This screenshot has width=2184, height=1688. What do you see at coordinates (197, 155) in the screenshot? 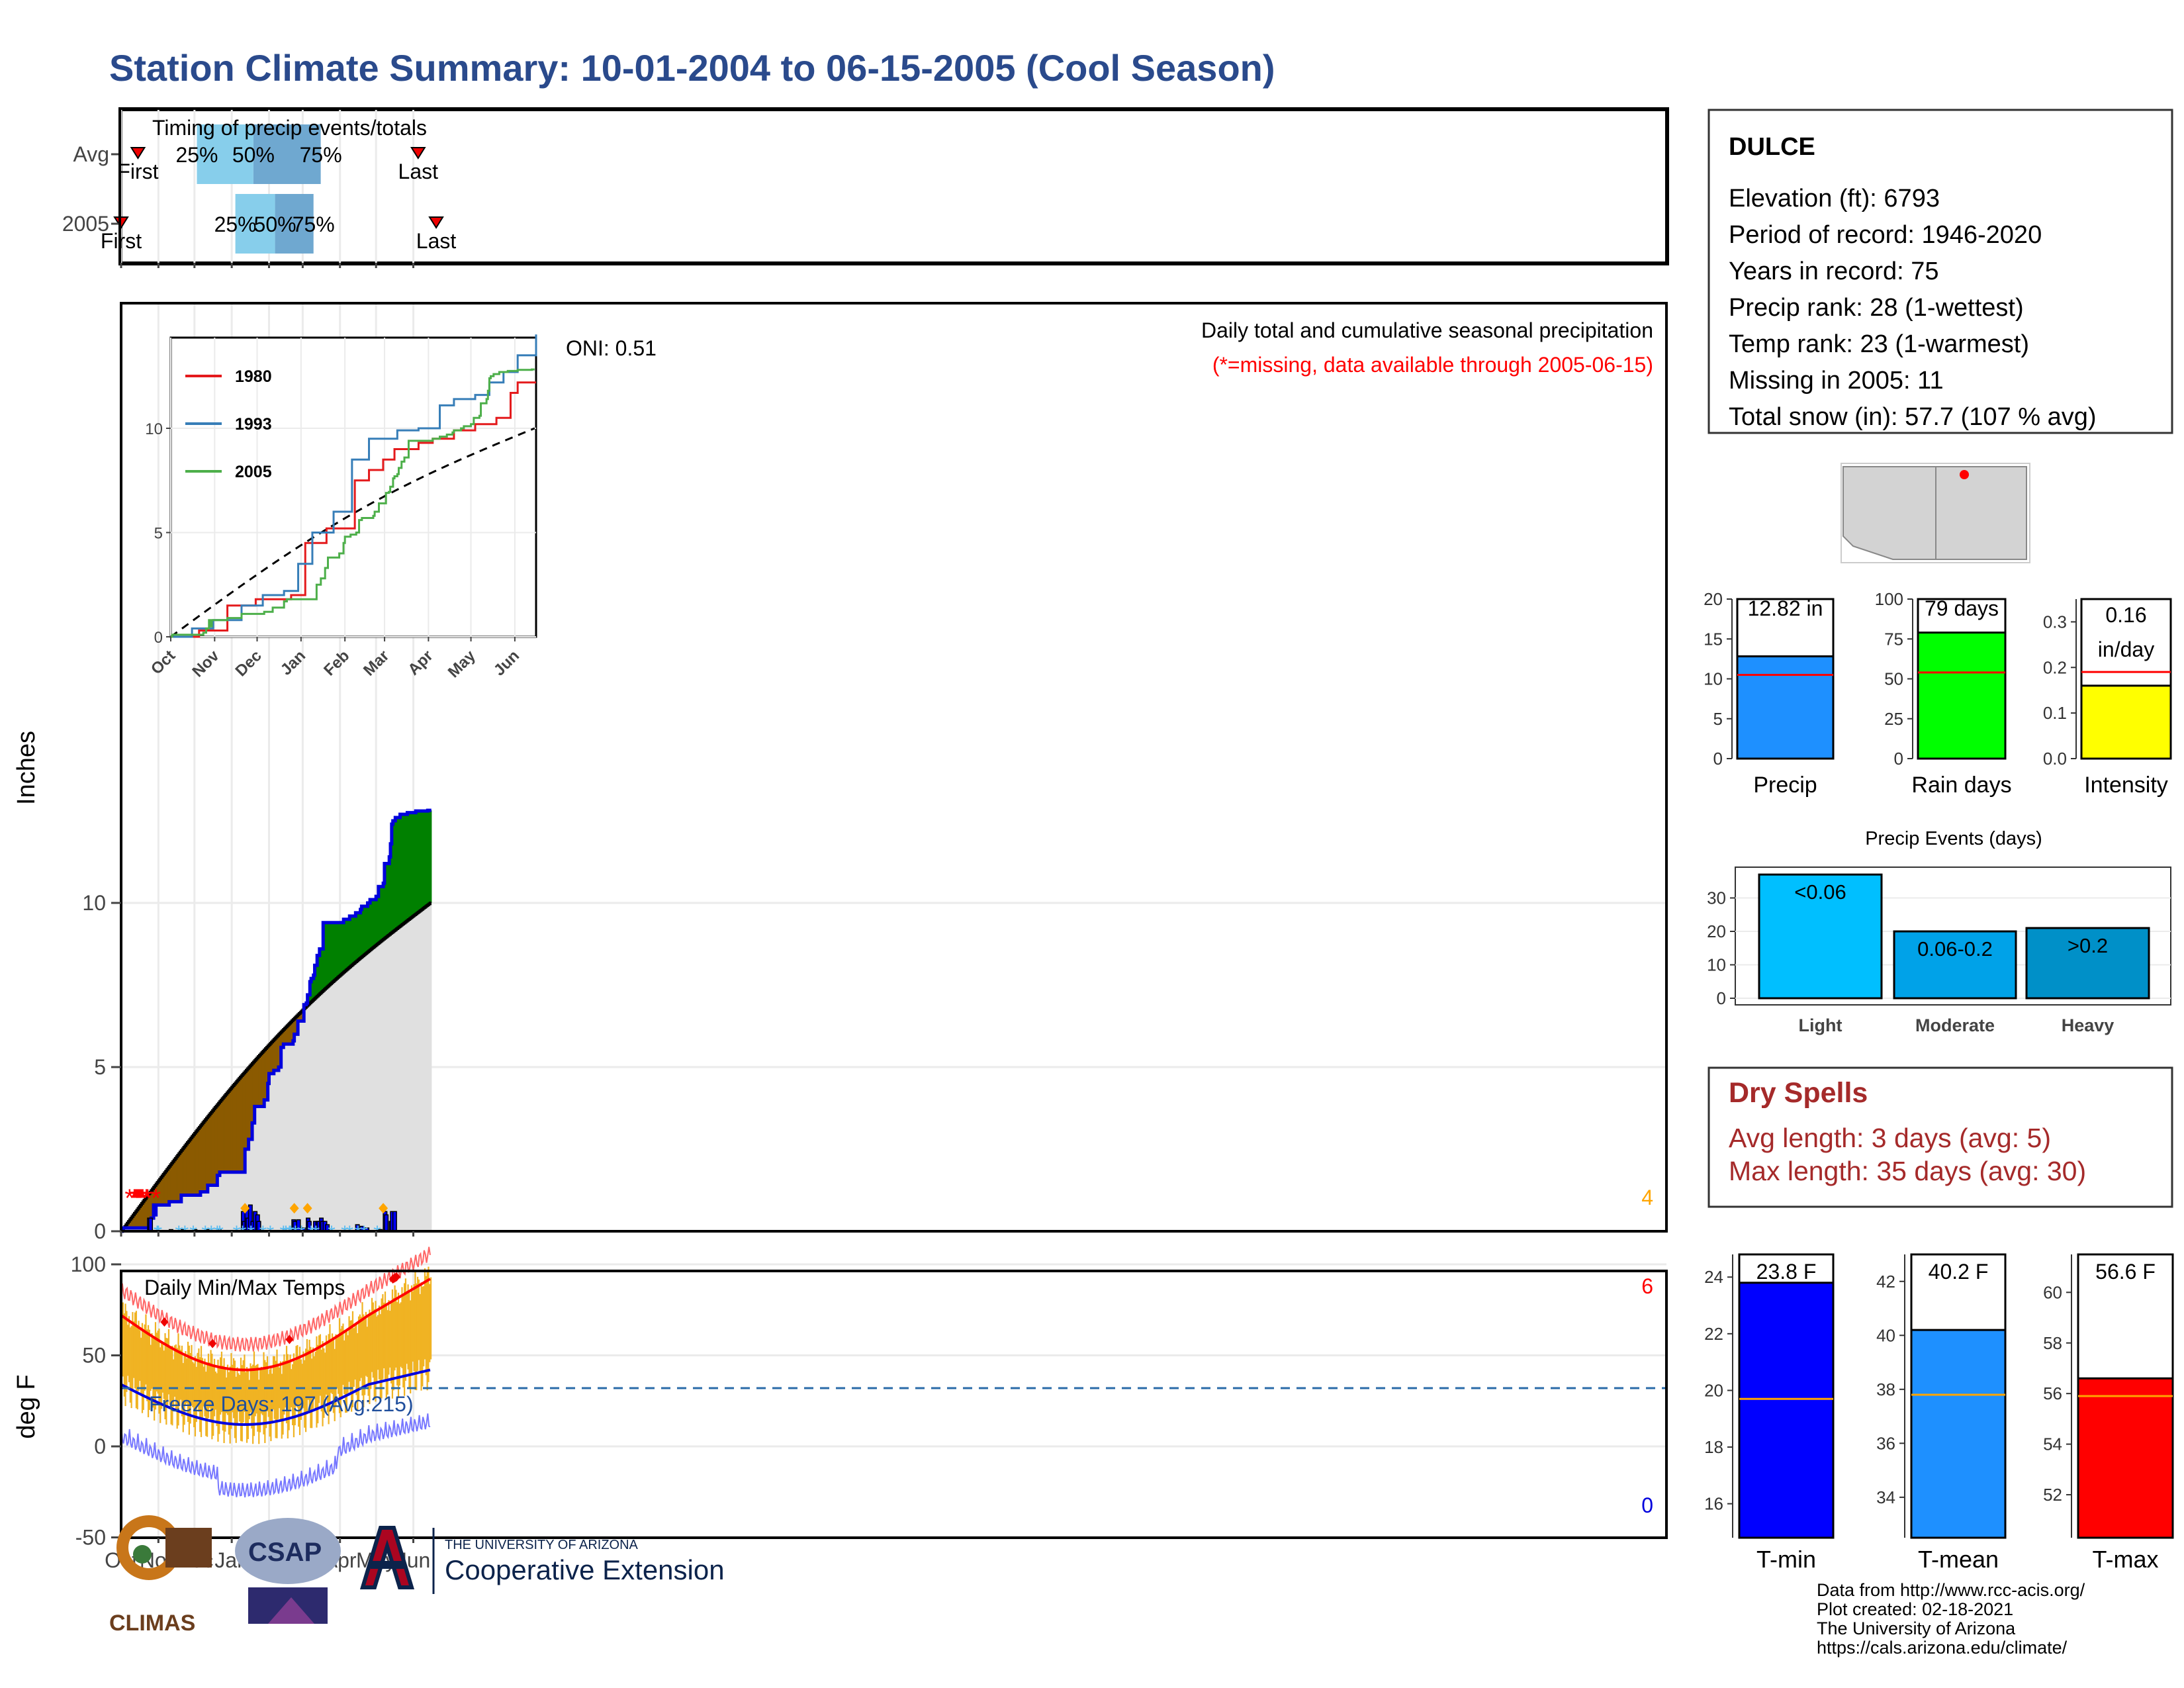
I see `quartile-label: 25%` at bounding box center [197, 155].